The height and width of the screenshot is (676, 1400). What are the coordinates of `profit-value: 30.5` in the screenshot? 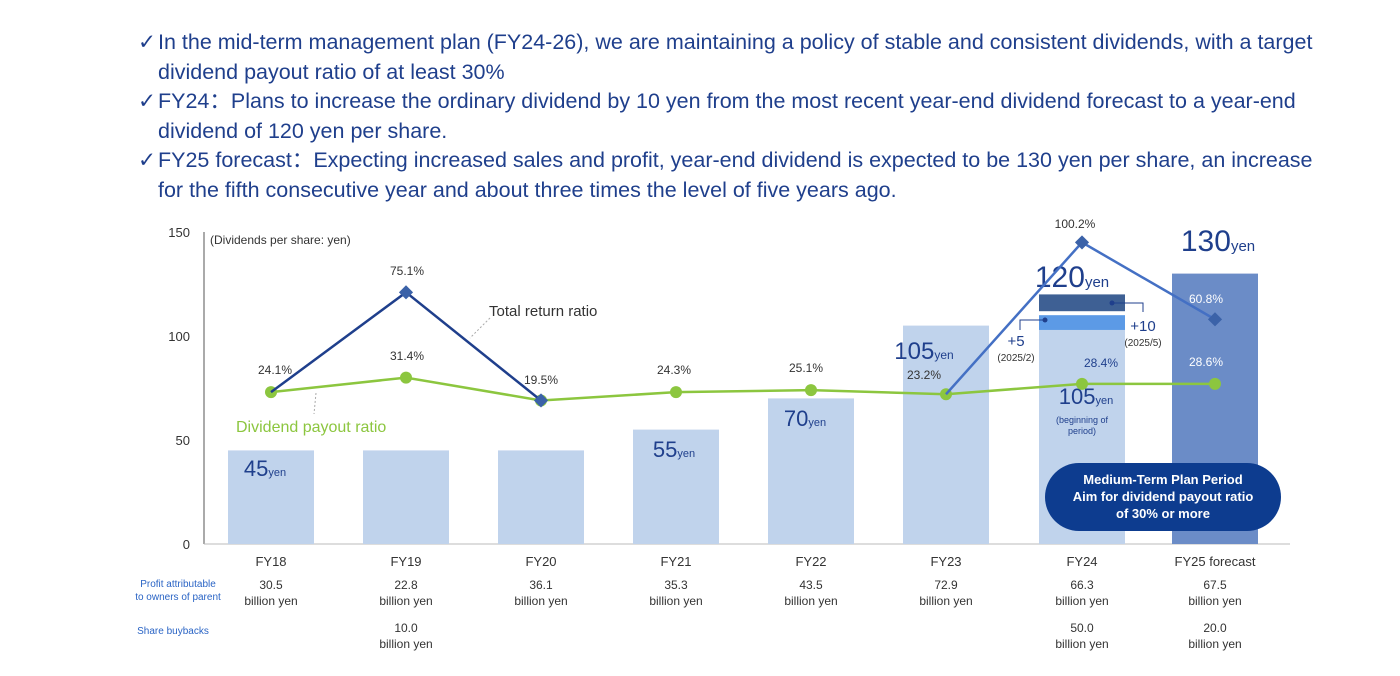 It's located at (271, 585).